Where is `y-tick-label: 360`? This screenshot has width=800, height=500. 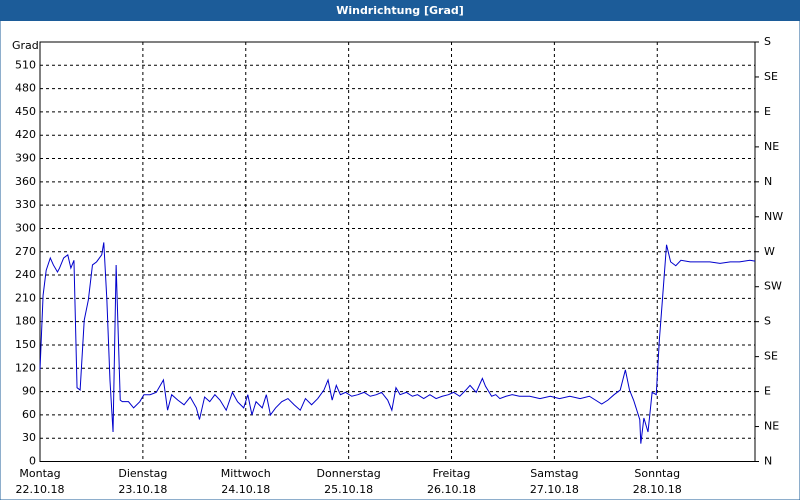 y-tick-label: 360 is located at coordinates (25, 181).